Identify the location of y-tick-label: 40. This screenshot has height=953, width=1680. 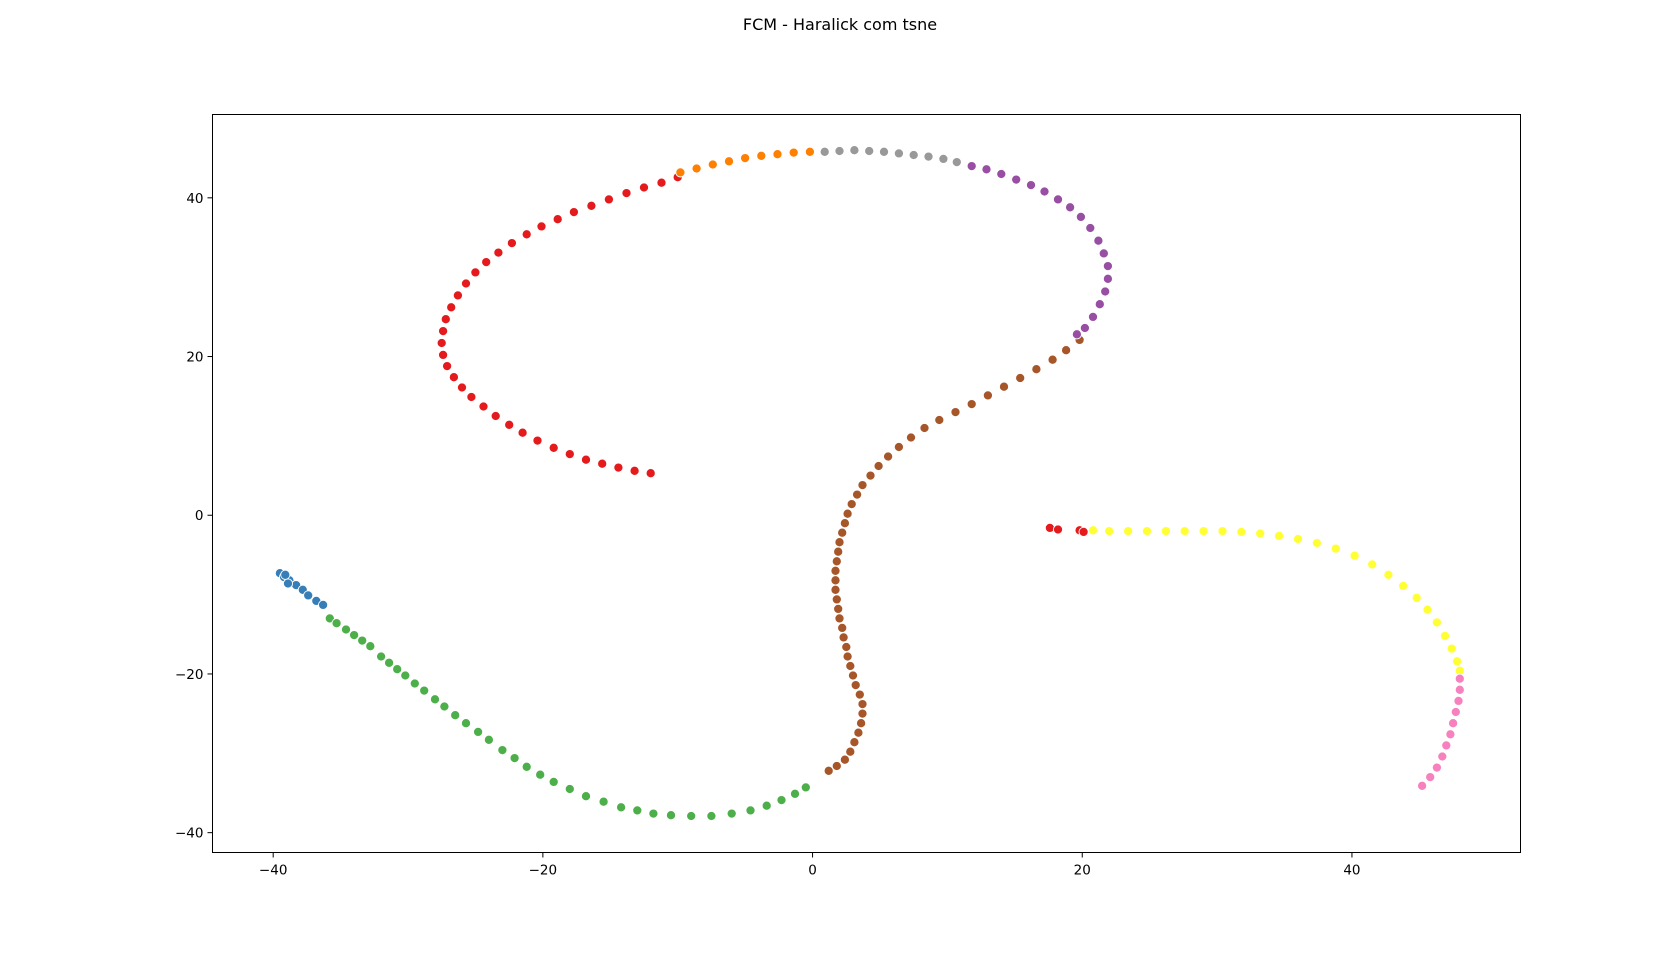
(194, 199).